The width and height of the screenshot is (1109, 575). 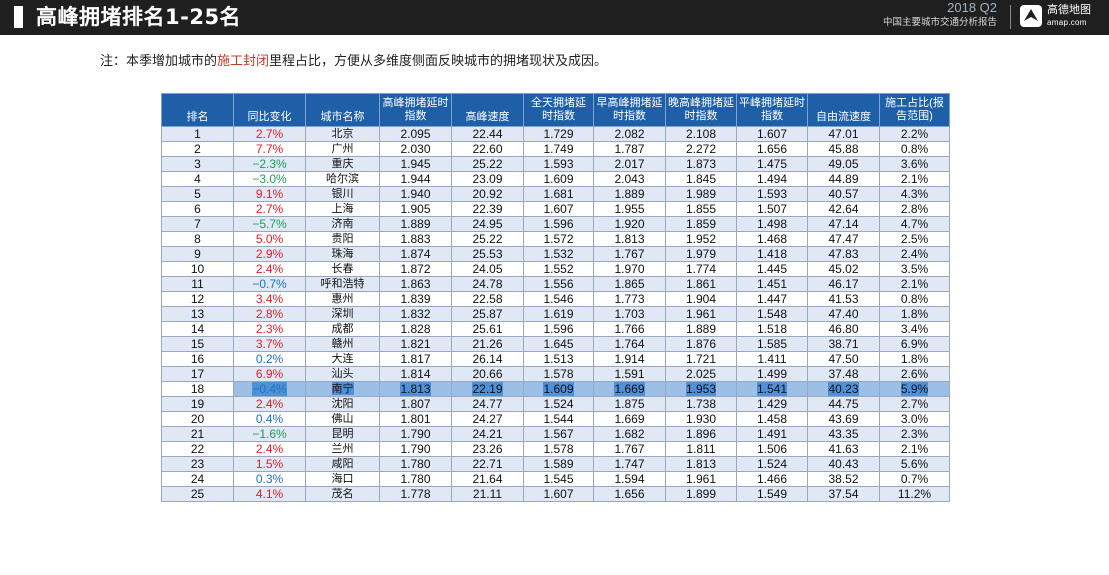 I want to click on construction-ratio-value: 5.6%, so click(x=914, y=464).